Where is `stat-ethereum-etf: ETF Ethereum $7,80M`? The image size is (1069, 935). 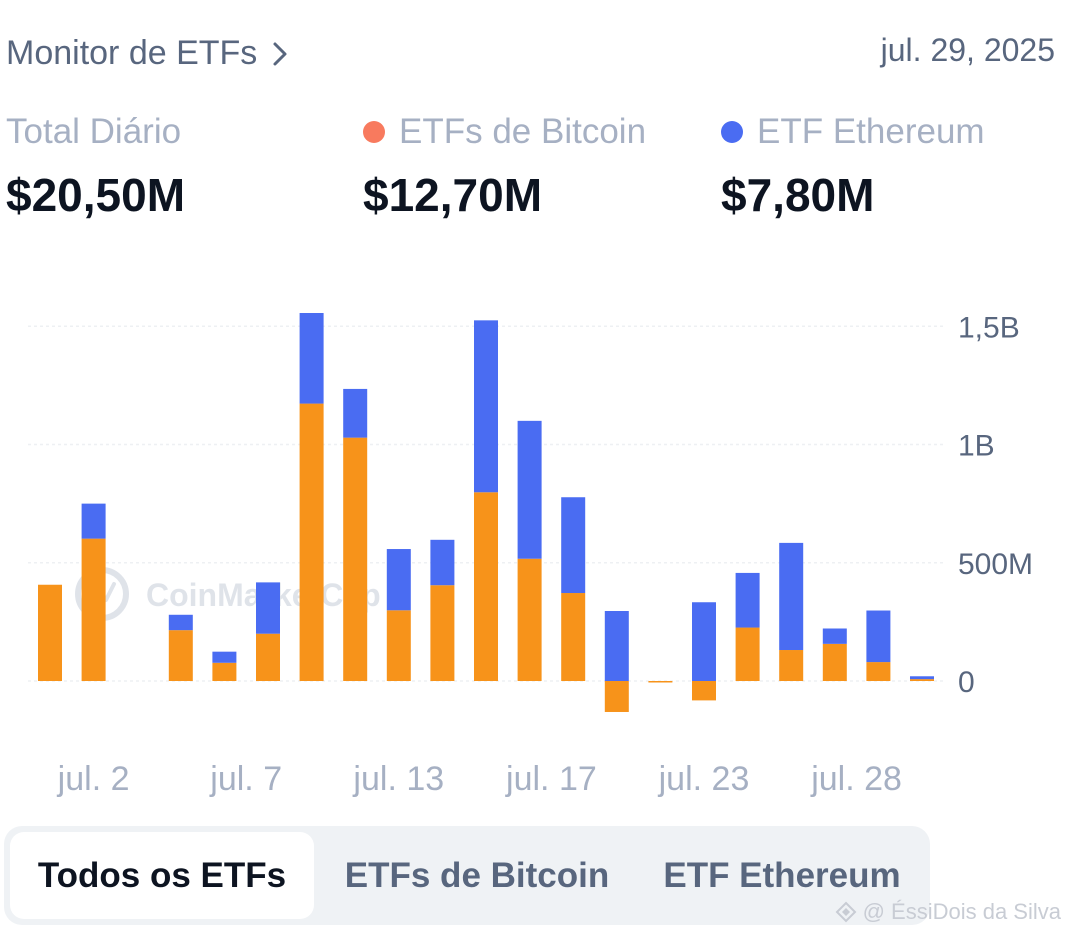 stat-ethereum-etf: ETF Ethereum $7,80M is located at coordinates (853, 166).